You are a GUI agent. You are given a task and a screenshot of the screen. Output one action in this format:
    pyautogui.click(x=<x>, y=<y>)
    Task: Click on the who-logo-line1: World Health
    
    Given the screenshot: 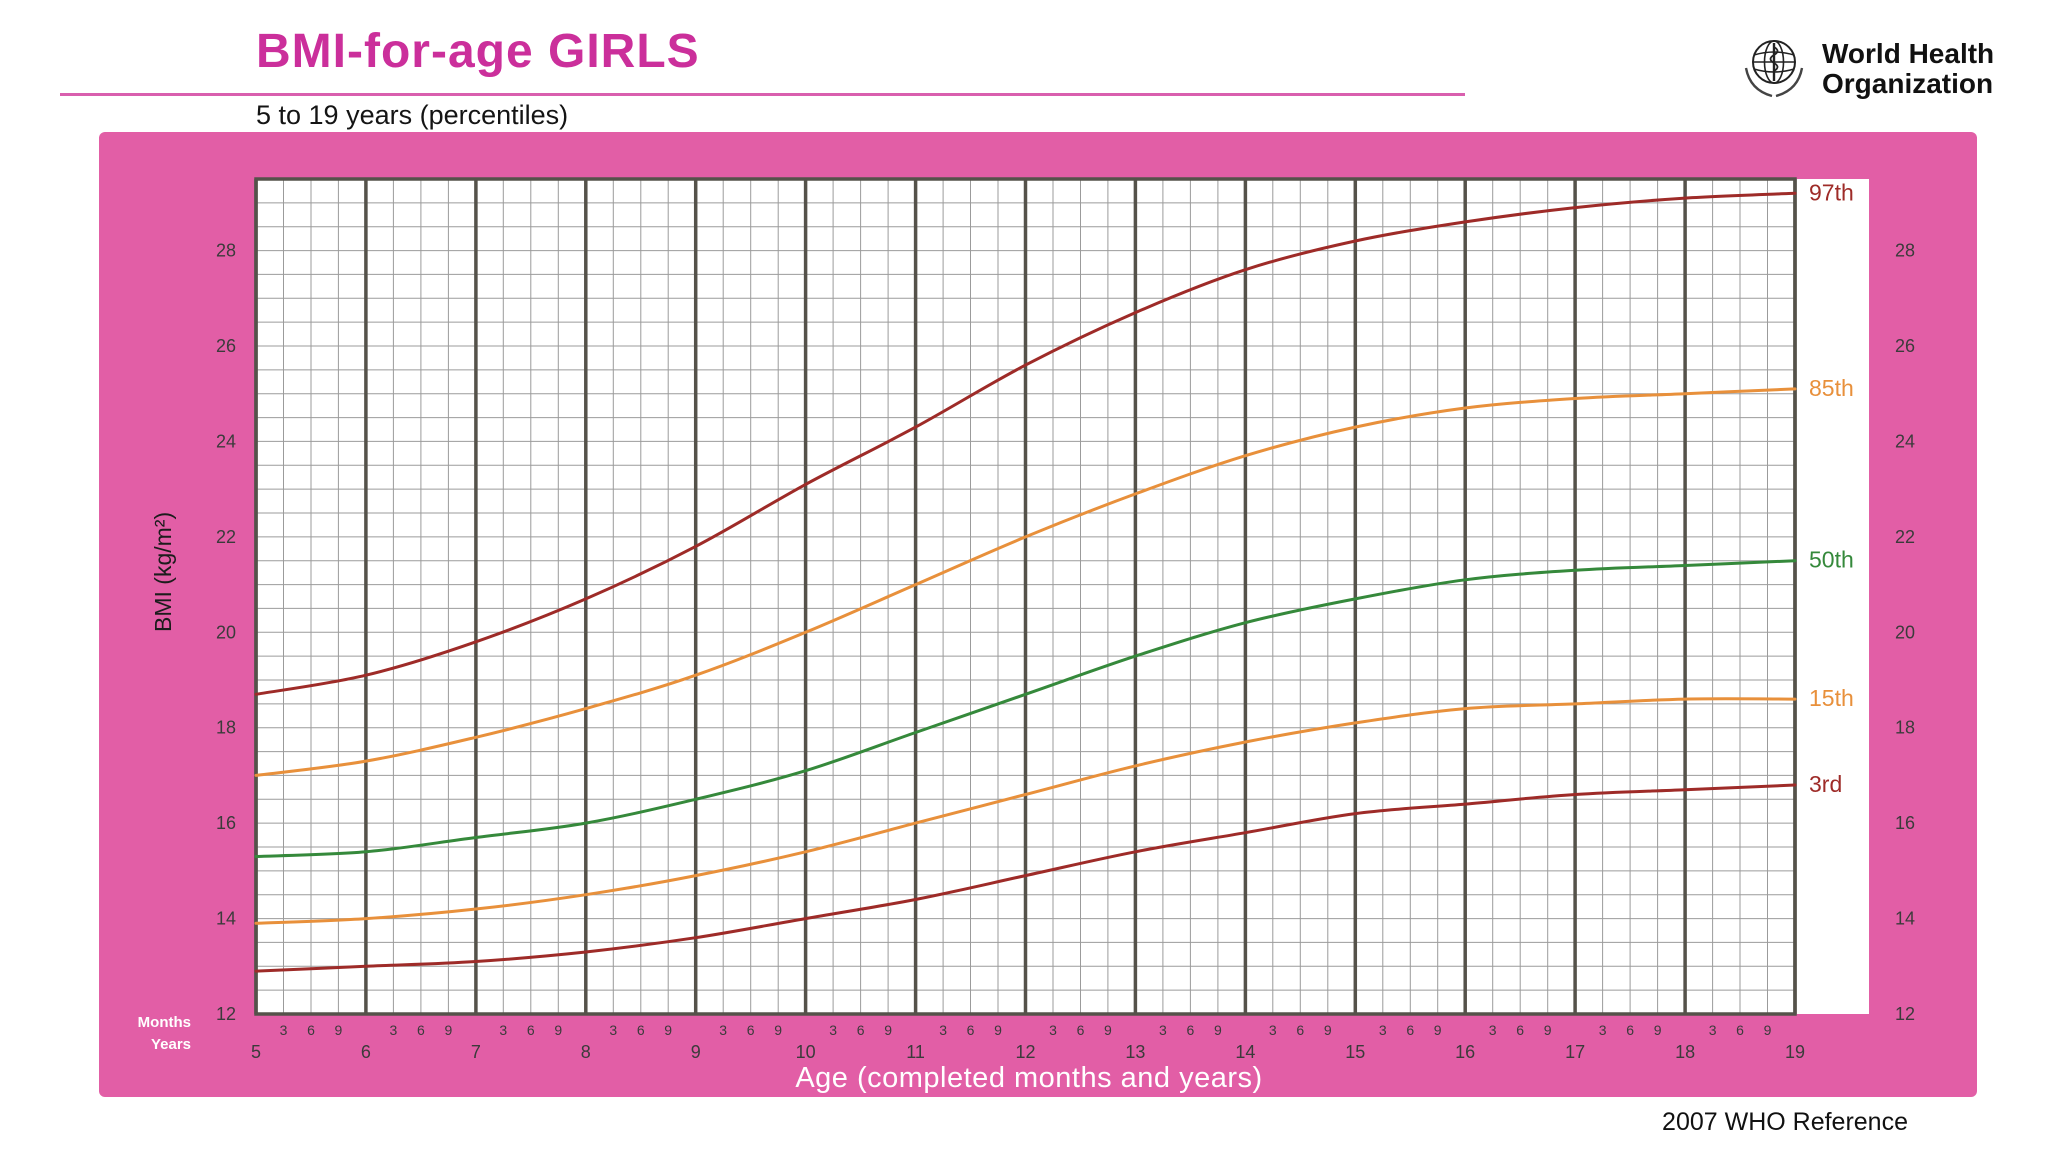 What is the action you would take?
    pyautogui.click(x=1908, y=54)
    